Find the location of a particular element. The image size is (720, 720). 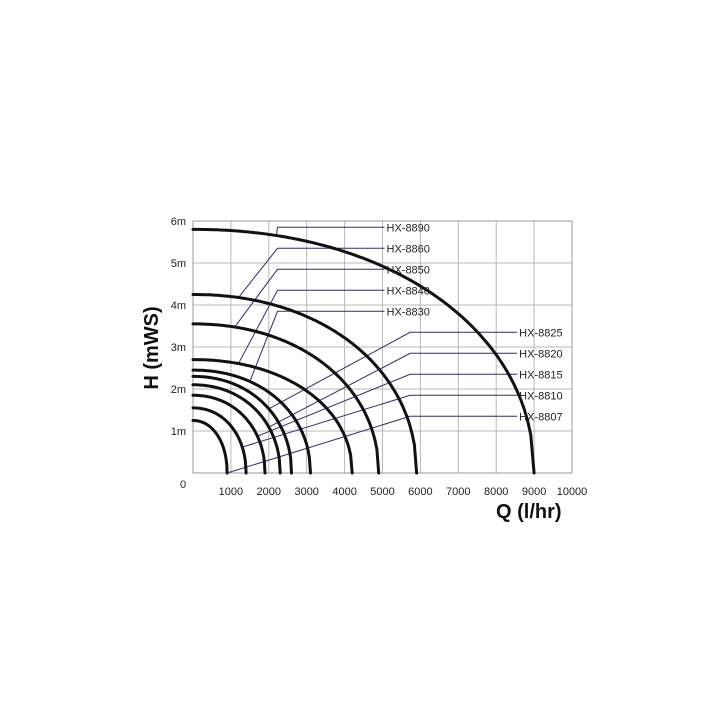

legend-leaders is located at coordinates (372, 350).